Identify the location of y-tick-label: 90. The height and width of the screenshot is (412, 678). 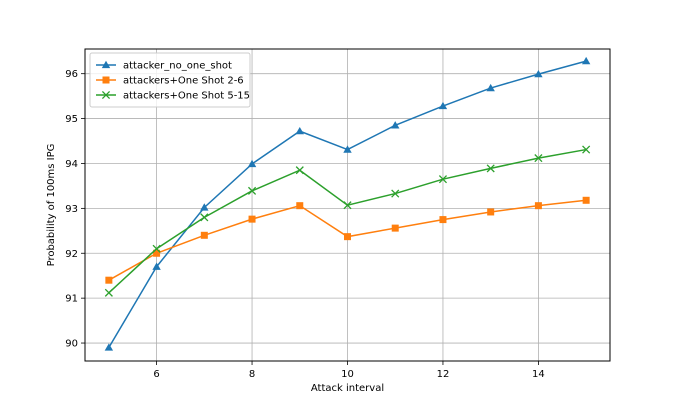
(71, 344).